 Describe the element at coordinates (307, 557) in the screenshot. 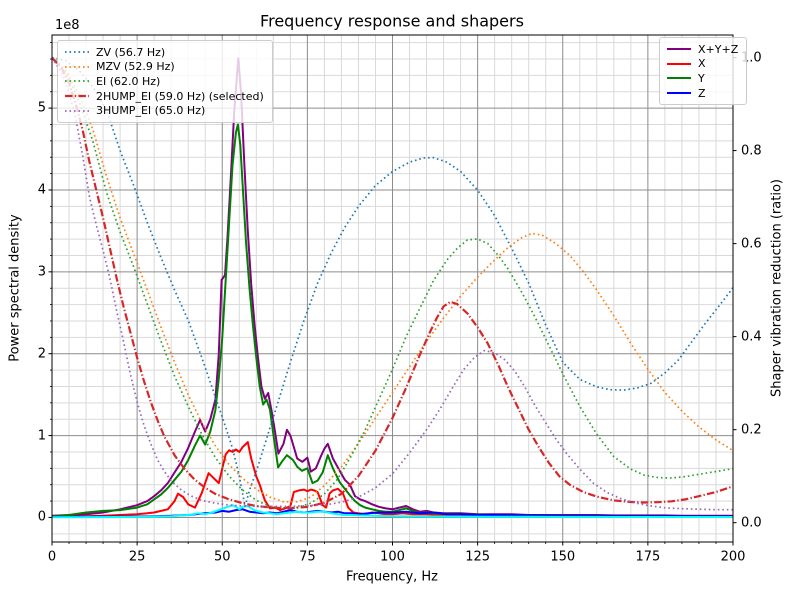

I see `x-tick-label-75: 75` at that location.